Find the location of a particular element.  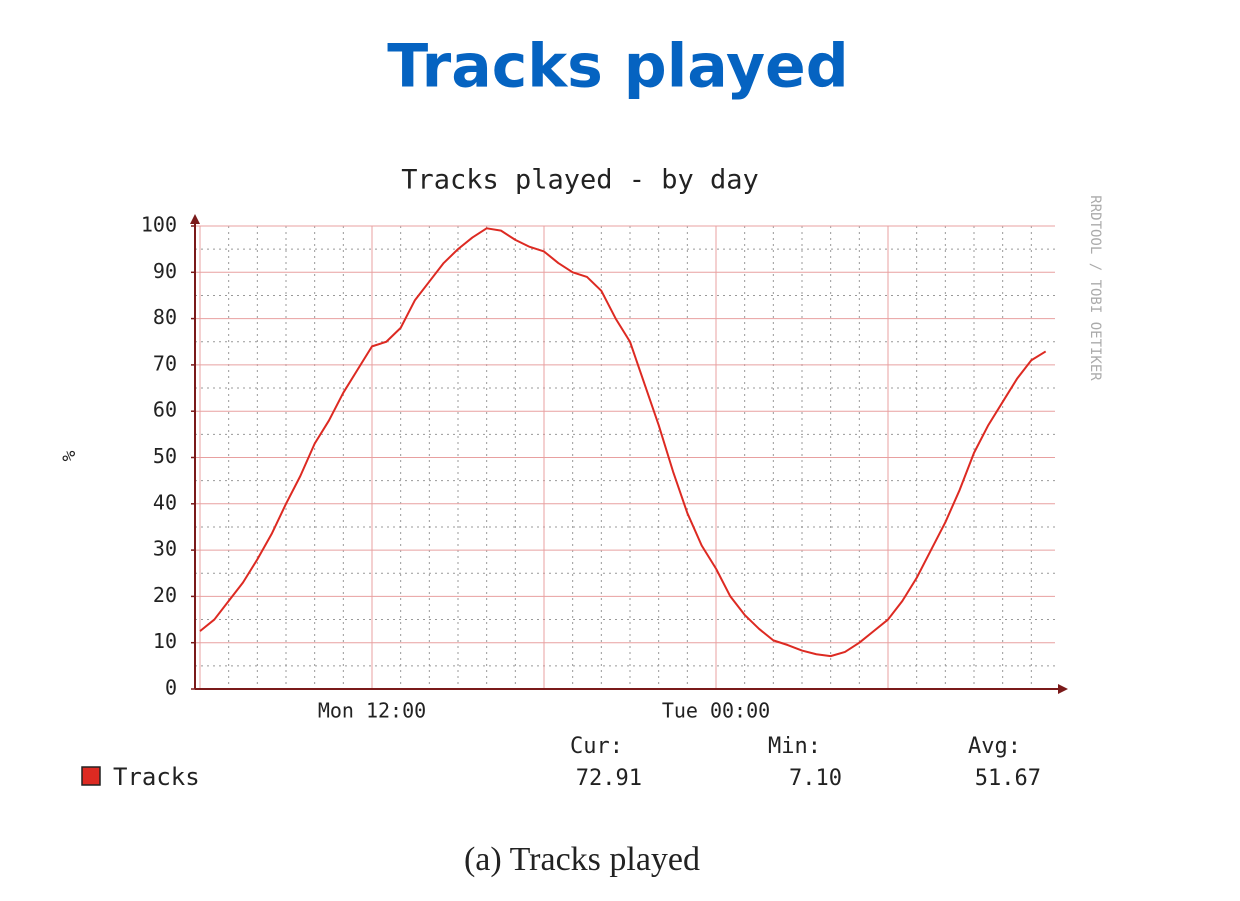

y-tick-label: 60 is located at coordinates (165, 410).